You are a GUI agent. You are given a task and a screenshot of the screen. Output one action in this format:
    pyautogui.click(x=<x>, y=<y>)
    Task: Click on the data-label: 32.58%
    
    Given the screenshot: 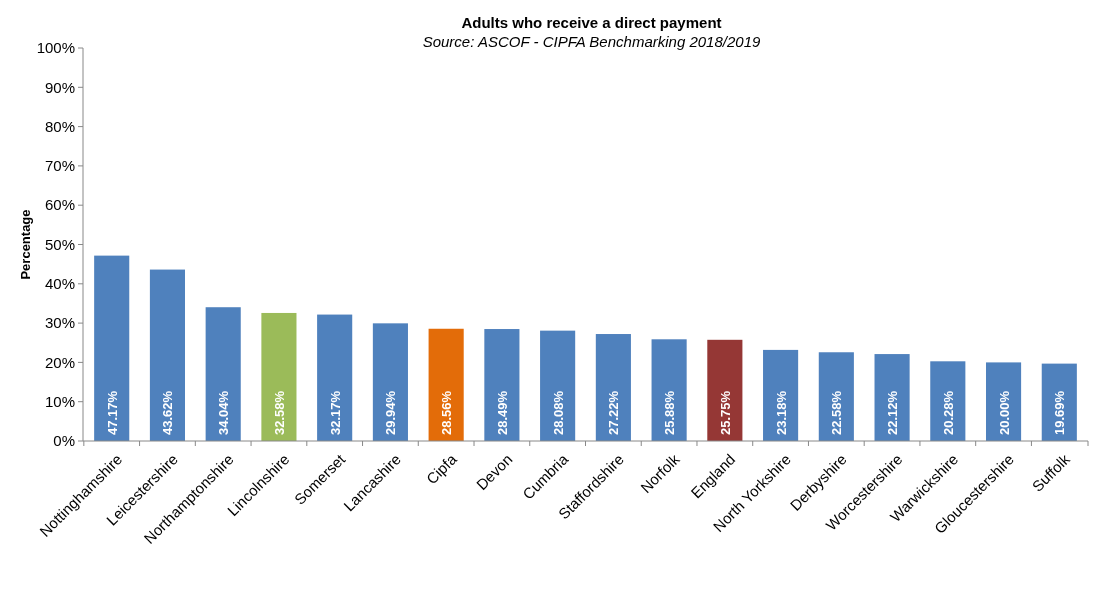 What is the action you would take?
    pyautogui.click(x=279, y=412)
    